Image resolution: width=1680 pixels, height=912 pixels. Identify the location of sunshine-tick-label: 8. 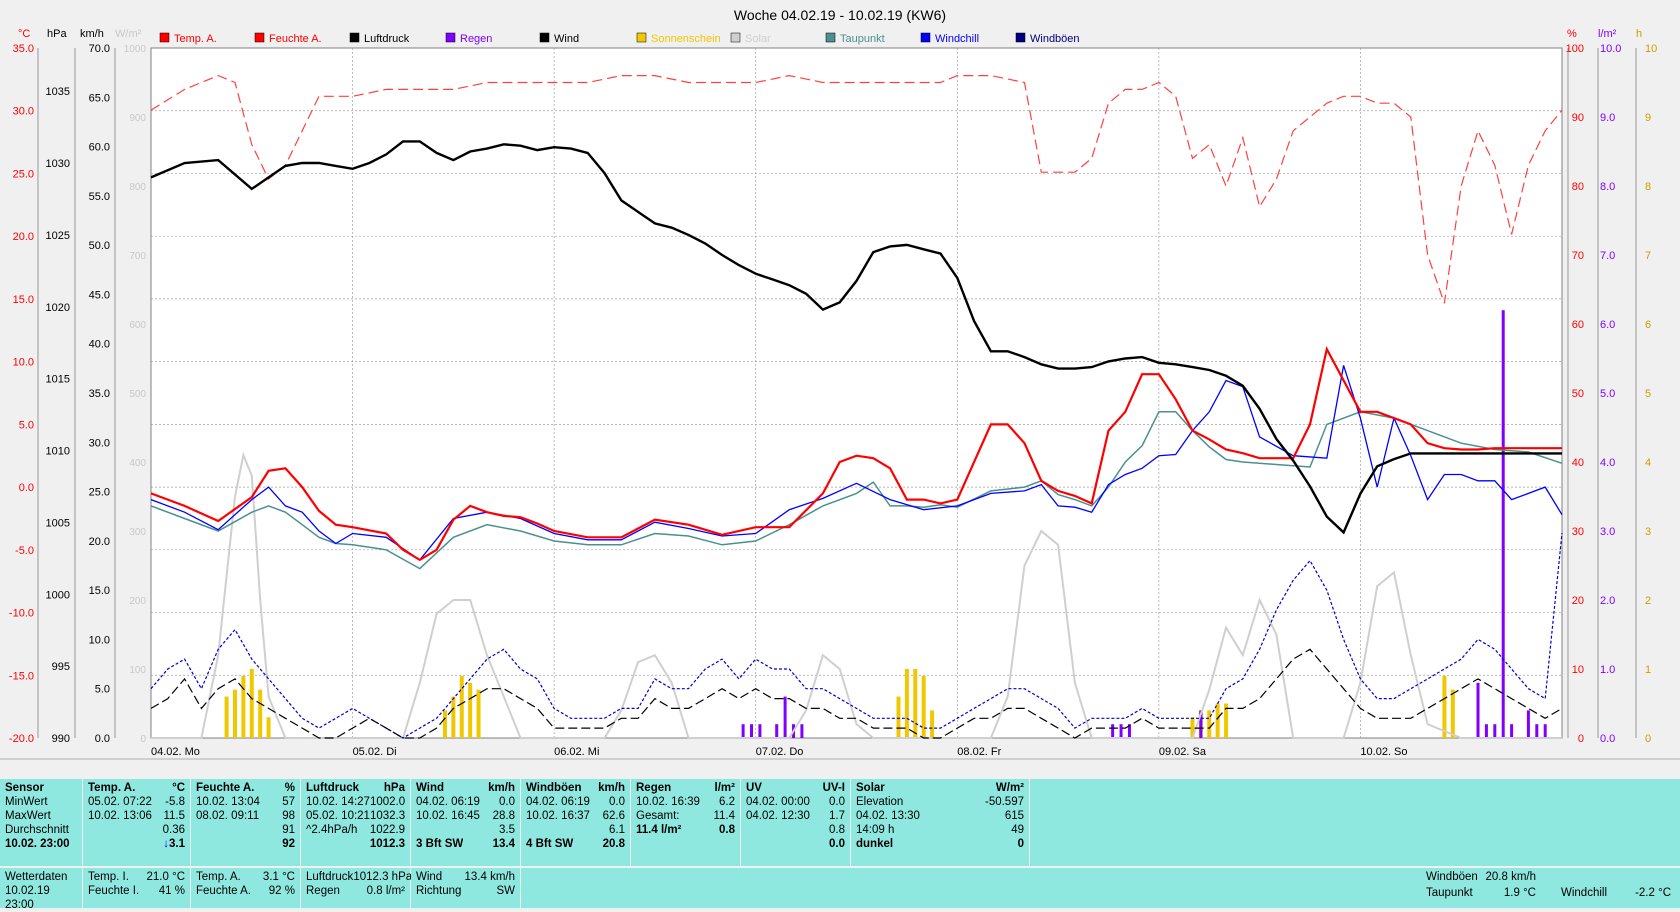
(1648, 187).